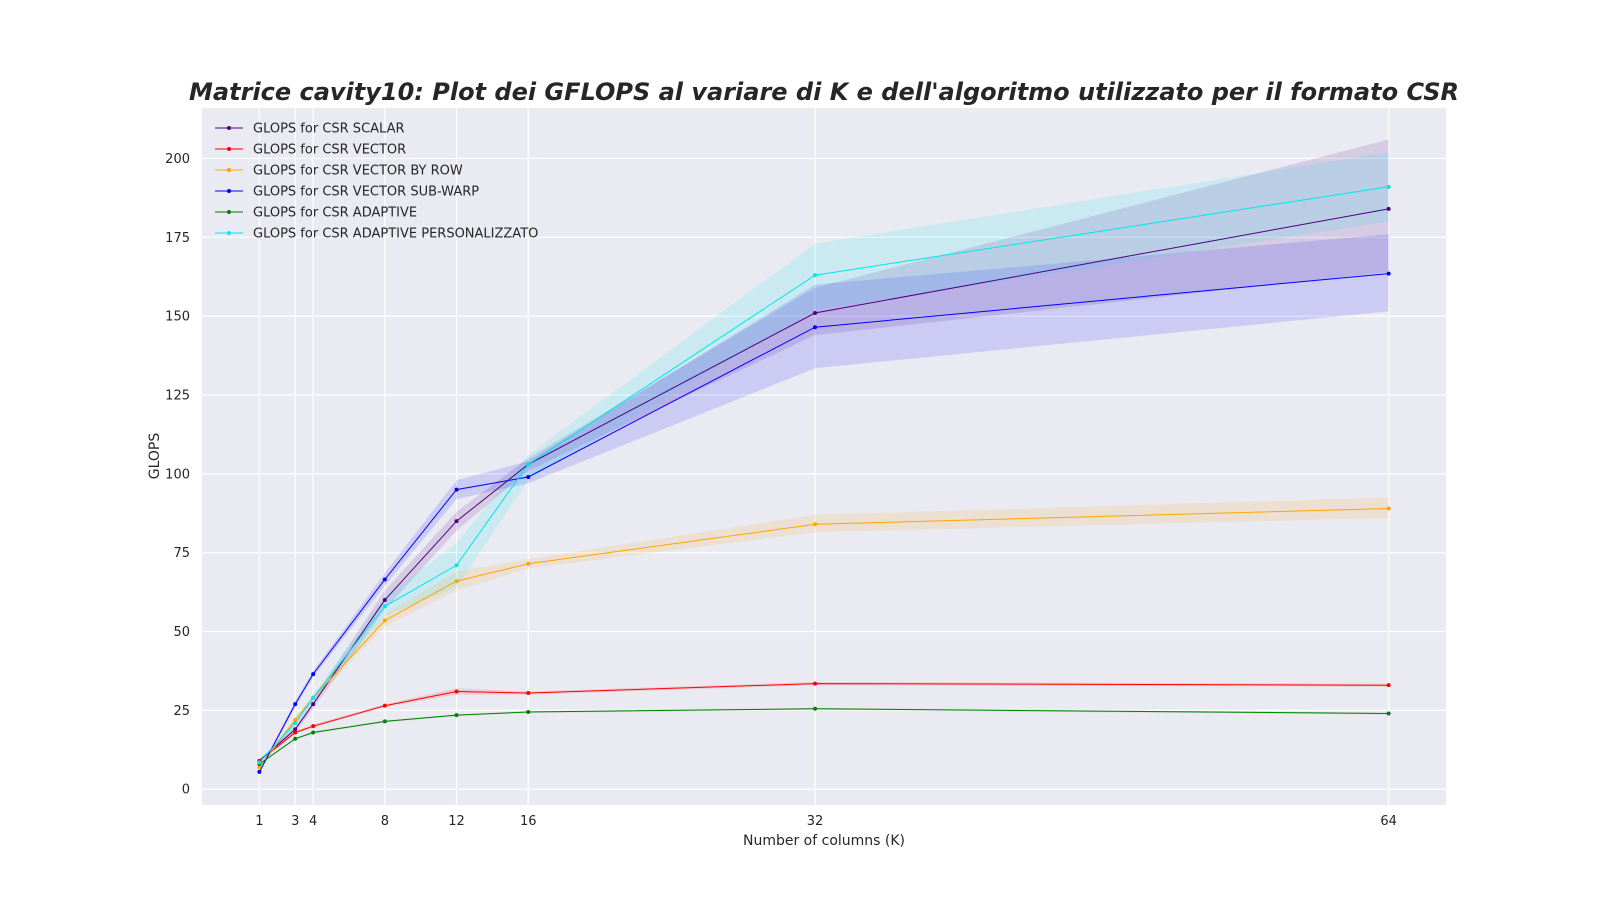 The width and height of the screenshot is (1600, 900). What do you see at coordinates (177, 317) in the screenshot?
I see `y-tick-label: 150` at bounding box center [177, 317].